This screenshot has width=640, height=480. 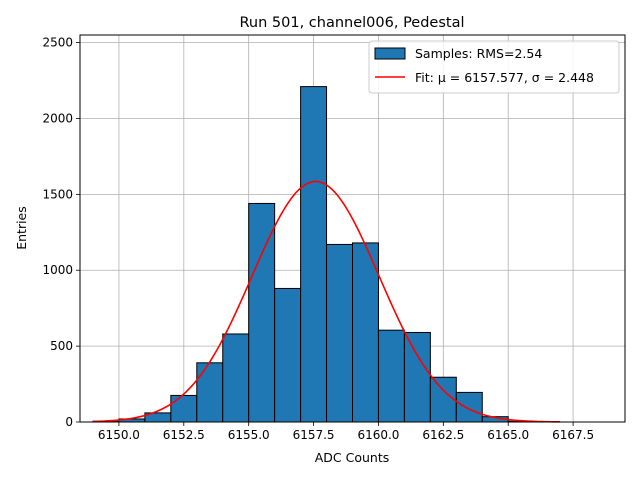 I want to click on x-tick-label: 6160.0, so click(x=378, y=435).